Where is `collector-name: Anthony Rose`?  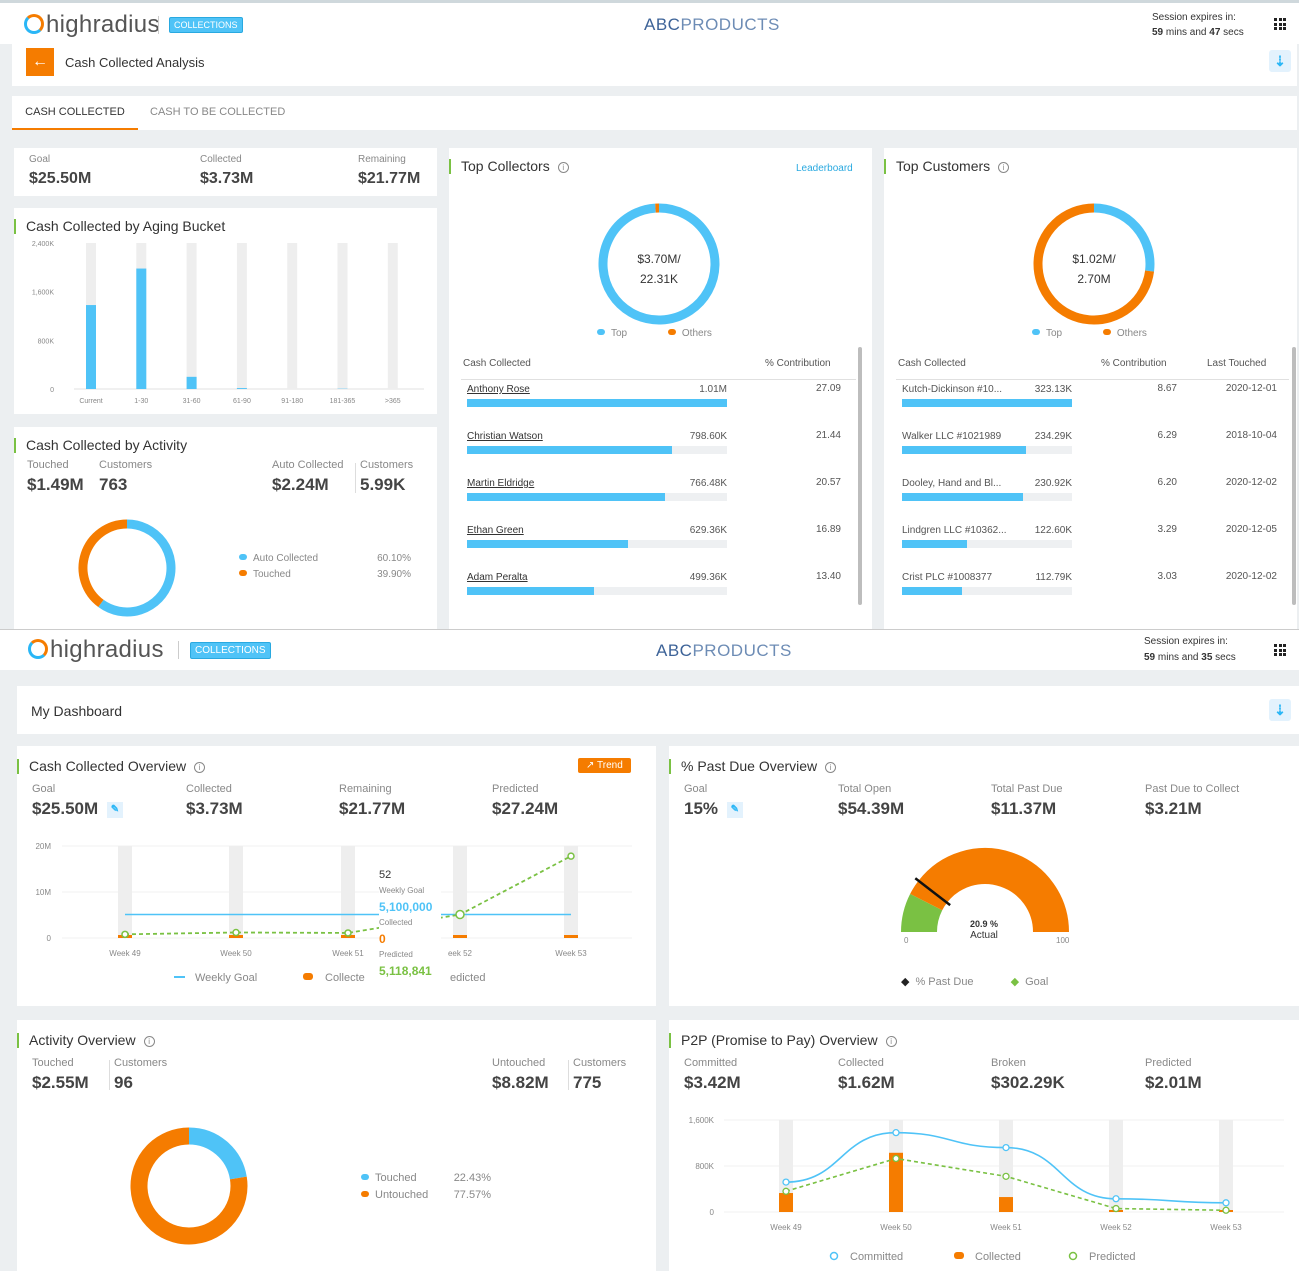
collector-name: Anthony Rose is located at coordinates (498, 389).